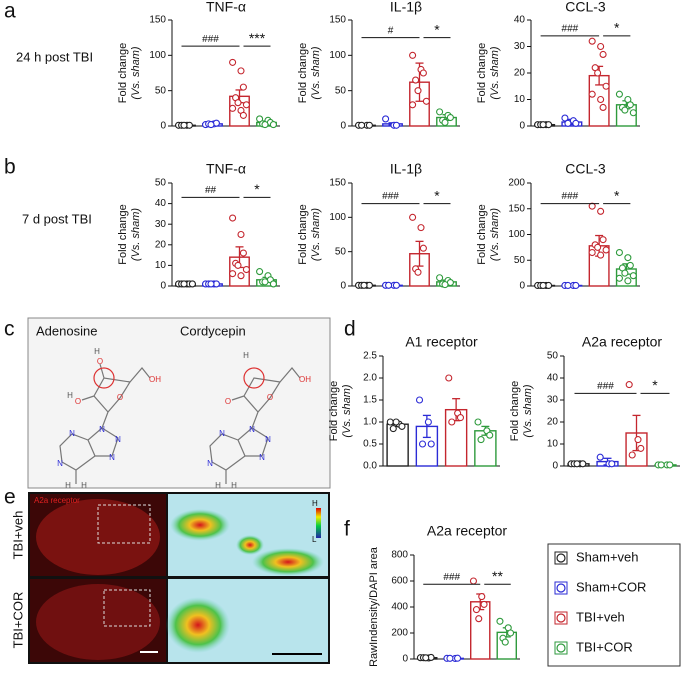  What do you see at coordinates (622, 342) in the screenshot?
I see `chart-title: A2a receptor` at bounding box center [622, 342].